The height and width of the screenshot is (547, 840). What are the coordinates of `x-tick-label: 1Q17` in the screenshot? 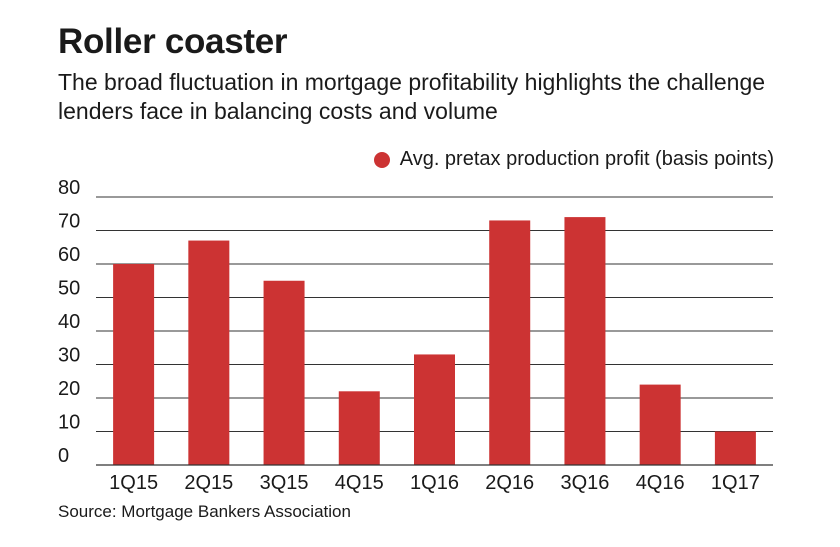 It's located at (735, 483).